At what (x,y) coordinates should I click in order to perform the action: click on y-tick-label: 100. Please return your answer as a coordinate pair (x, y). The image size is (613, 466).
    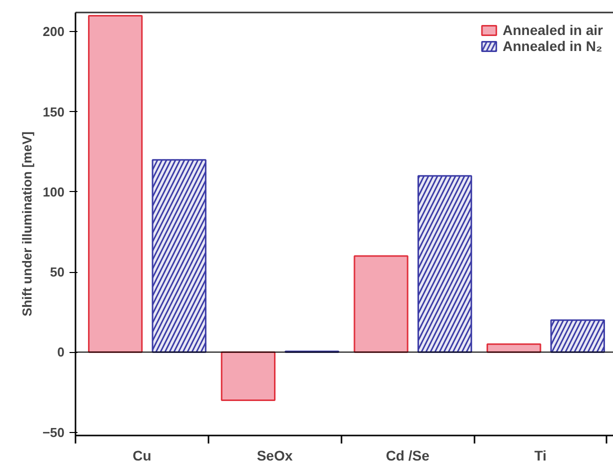
    Looking at the image, I should click on (53, 192).